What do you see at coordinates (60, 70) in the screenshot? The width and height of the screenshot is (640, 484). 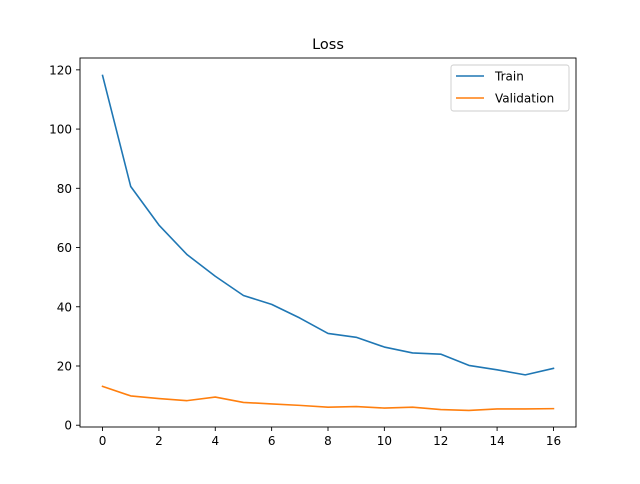 I see `y-tick-label: 120` at bounding box center [60, 70].